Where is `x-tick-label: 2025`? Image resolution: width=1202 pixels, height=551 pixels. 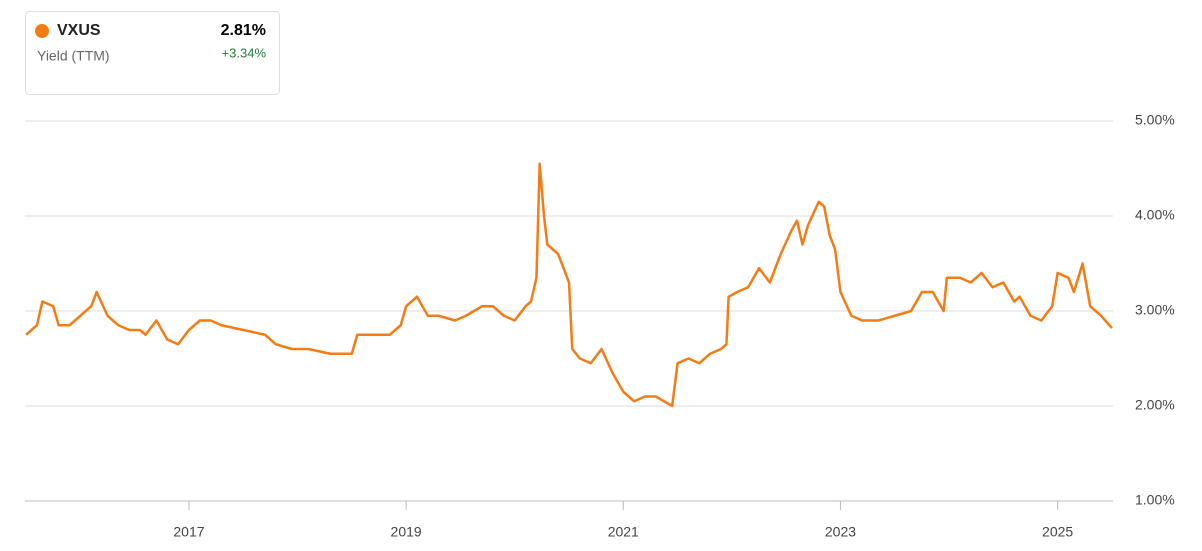
x-tick-label: 2025 is located at coordinates (1057, 532).